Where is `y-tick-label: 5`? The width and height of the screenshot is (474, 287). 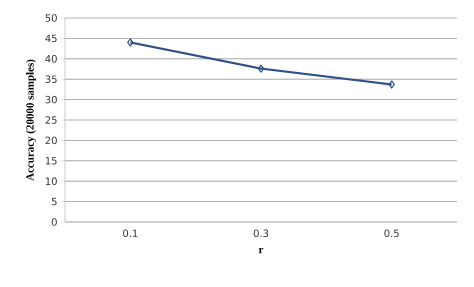 y-tick-label: 5 is located at coordinates (54, 202).